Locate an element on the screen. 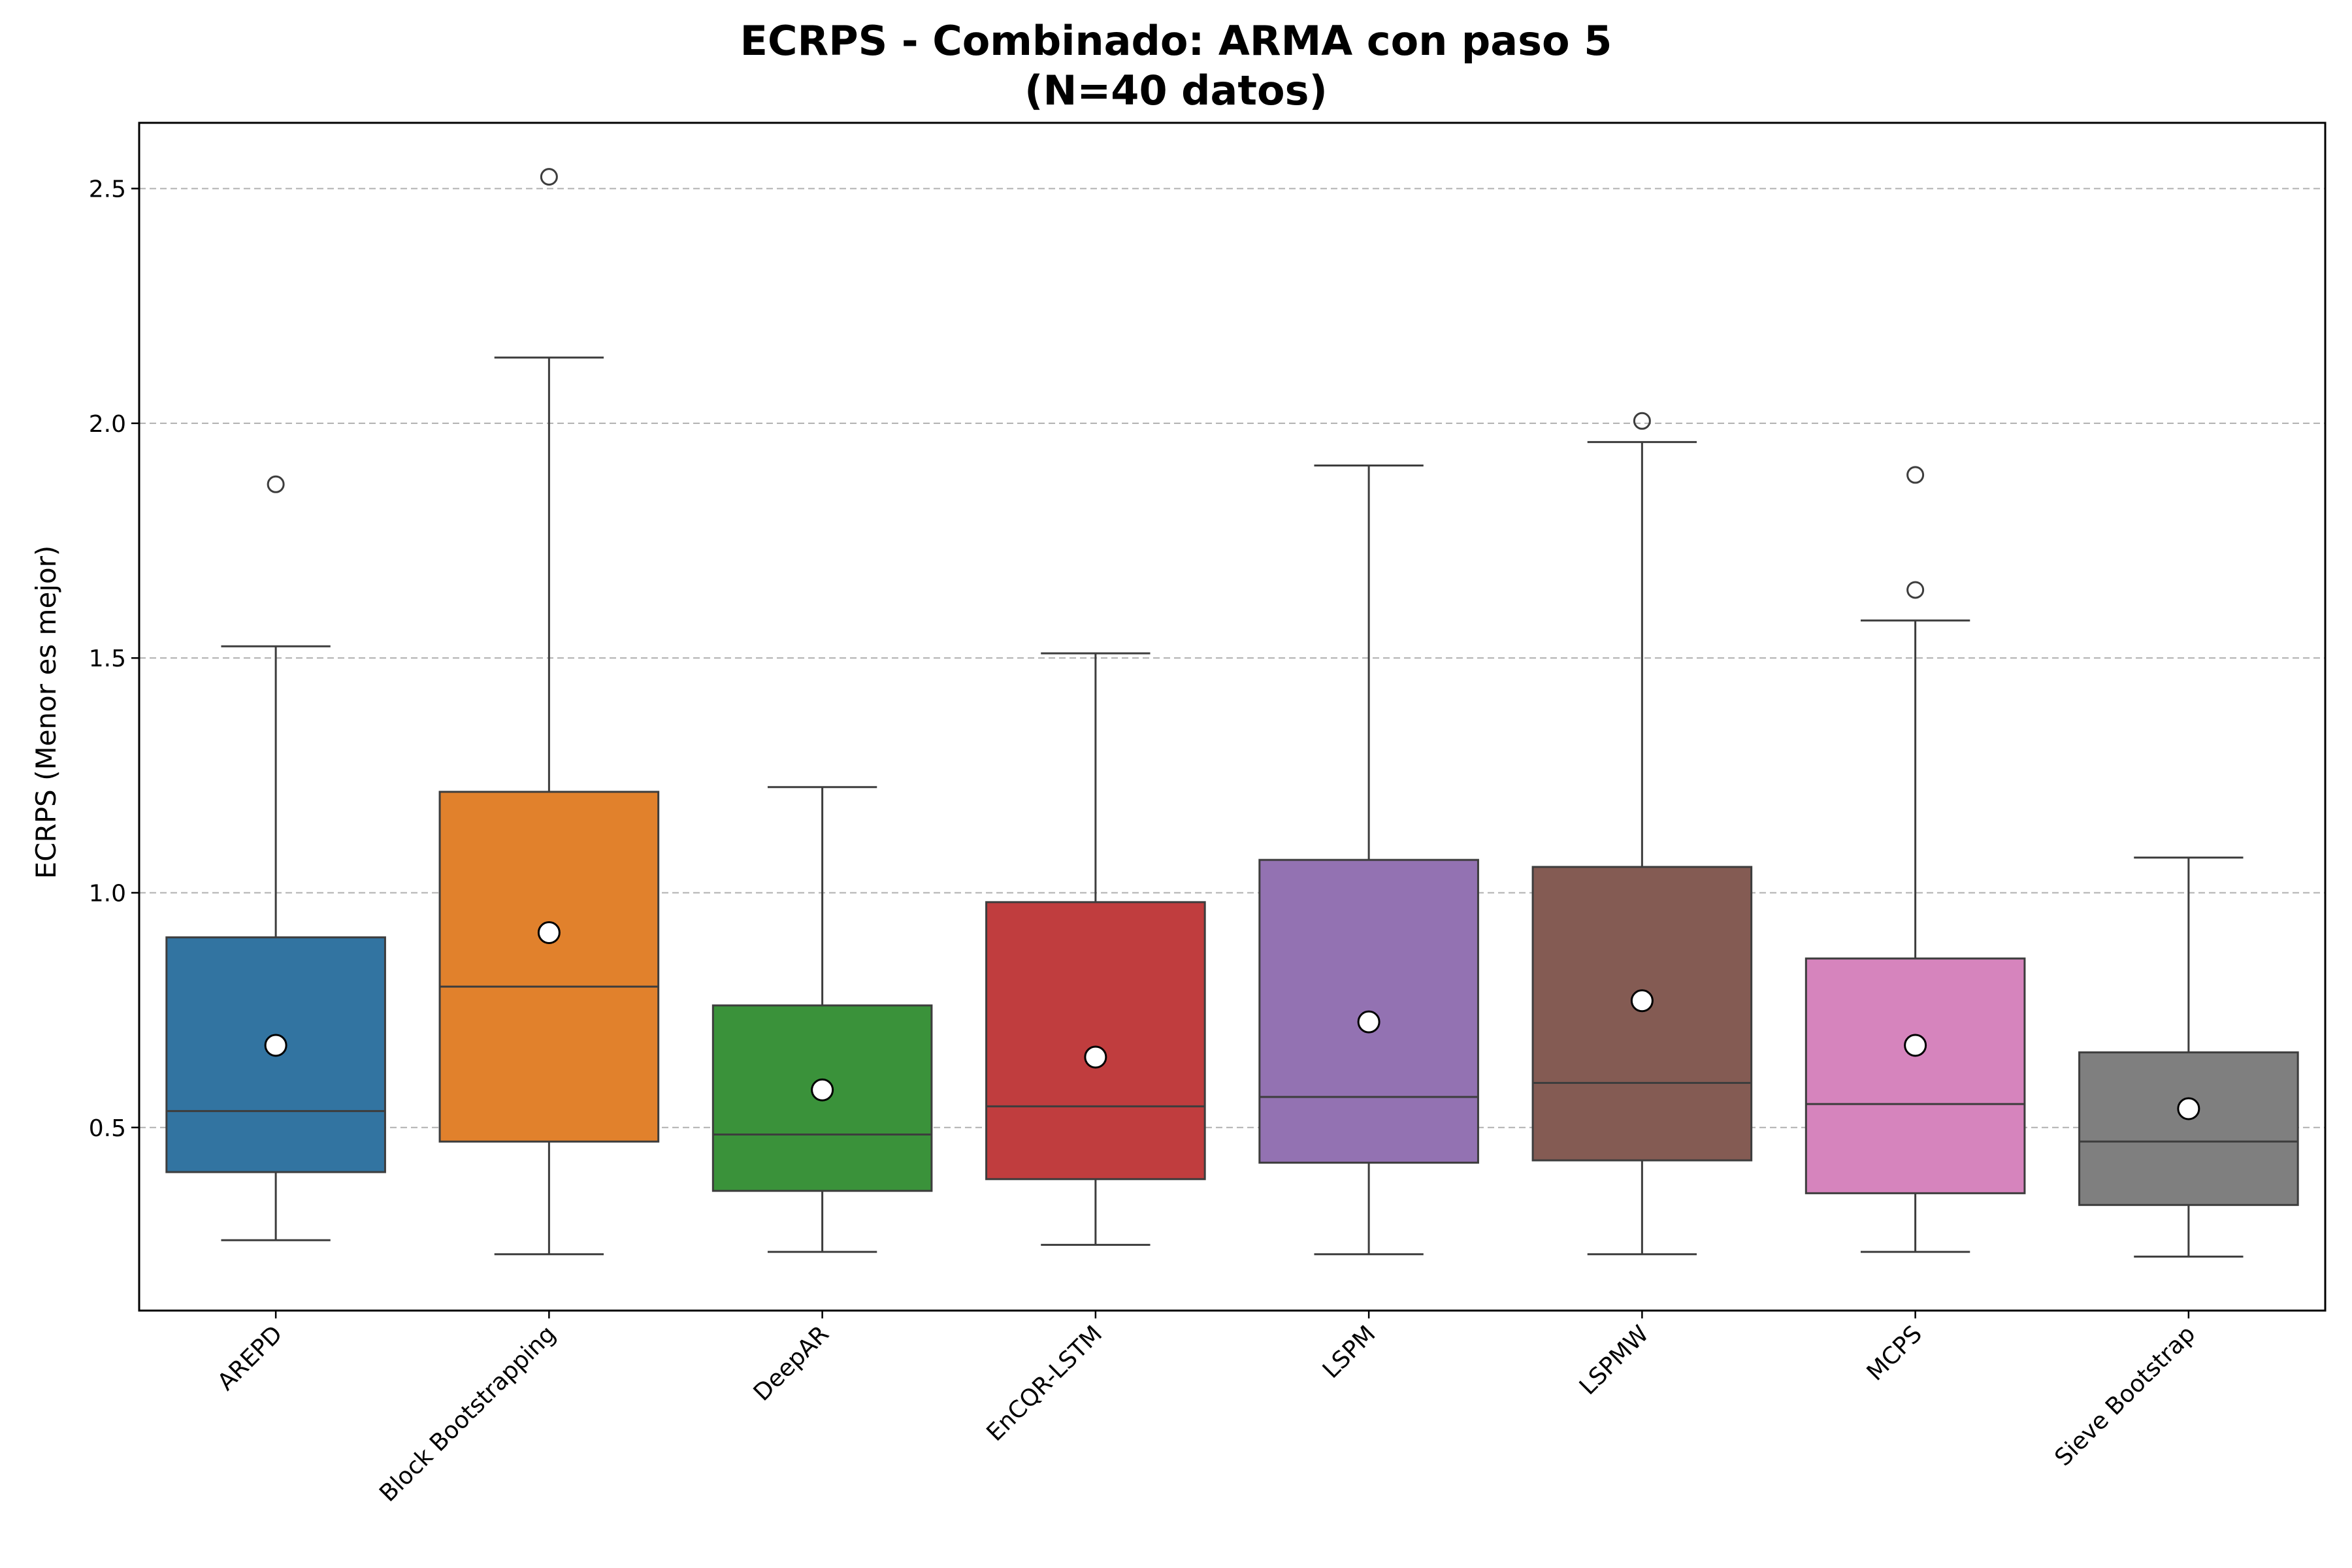 This screenshot has width=2352, height=1568. y-tick-label: 0.5 is located at coordinates (107, 1128).